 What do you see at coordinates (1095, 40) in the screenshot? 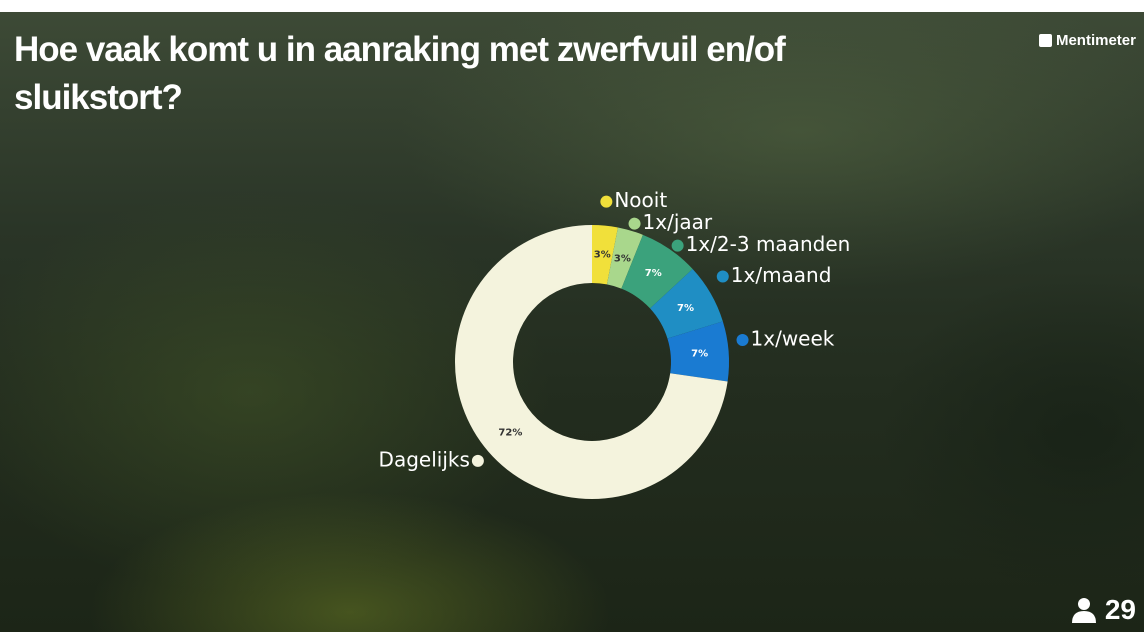
I see `brand-name: Mentimeter` at bounding box center [1095, 40].